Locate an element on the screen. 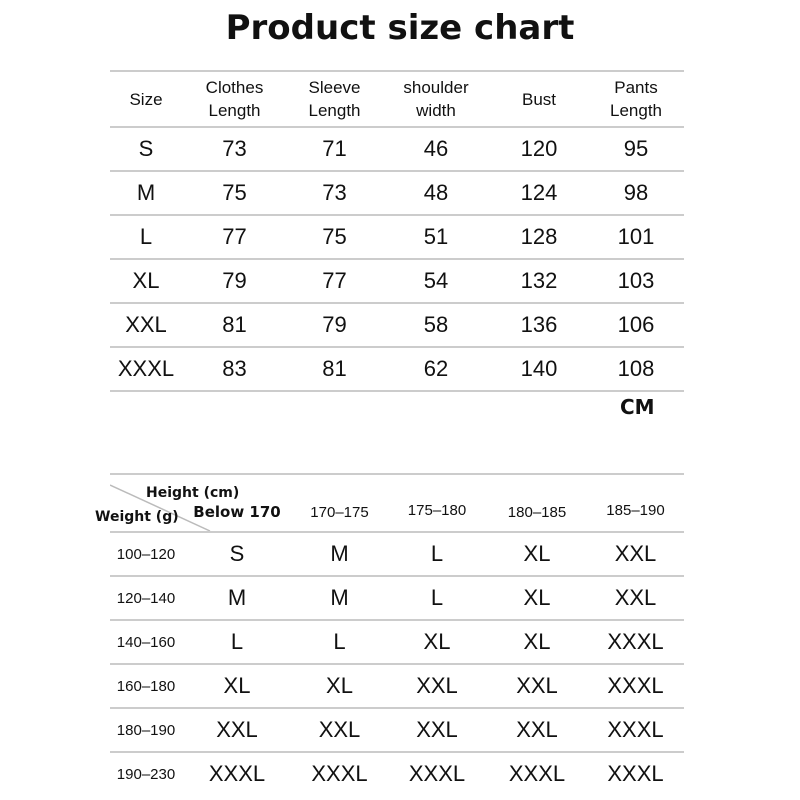 This screenshot has width=800, height=800. weight-cell: 180–190 is located at coordinates (146, 730).